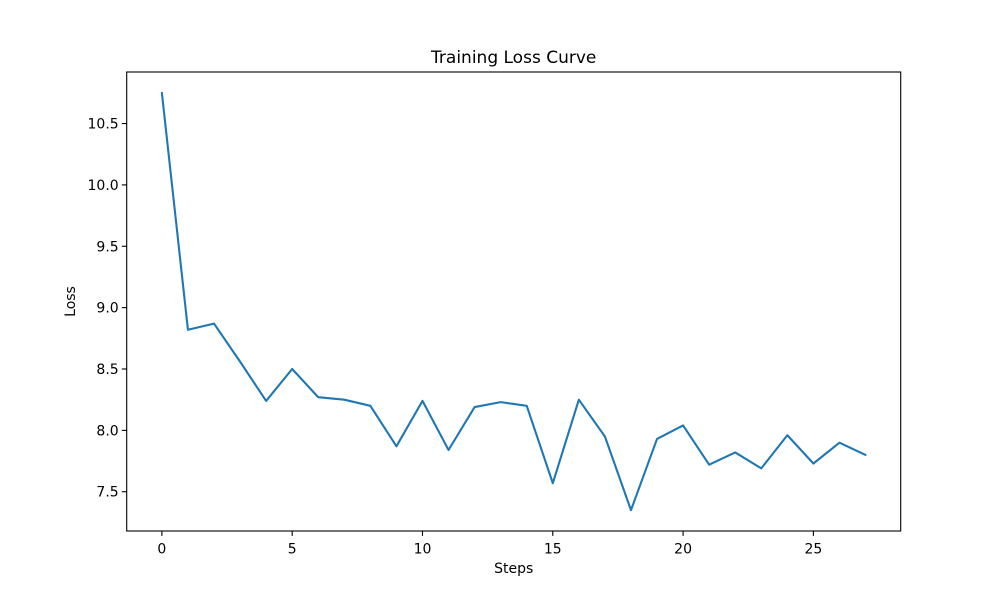  What do you see at coordinates (103, 125) in the screenshot?
I see `y-tick-label: 10.5` at bounding box center [103, 125].